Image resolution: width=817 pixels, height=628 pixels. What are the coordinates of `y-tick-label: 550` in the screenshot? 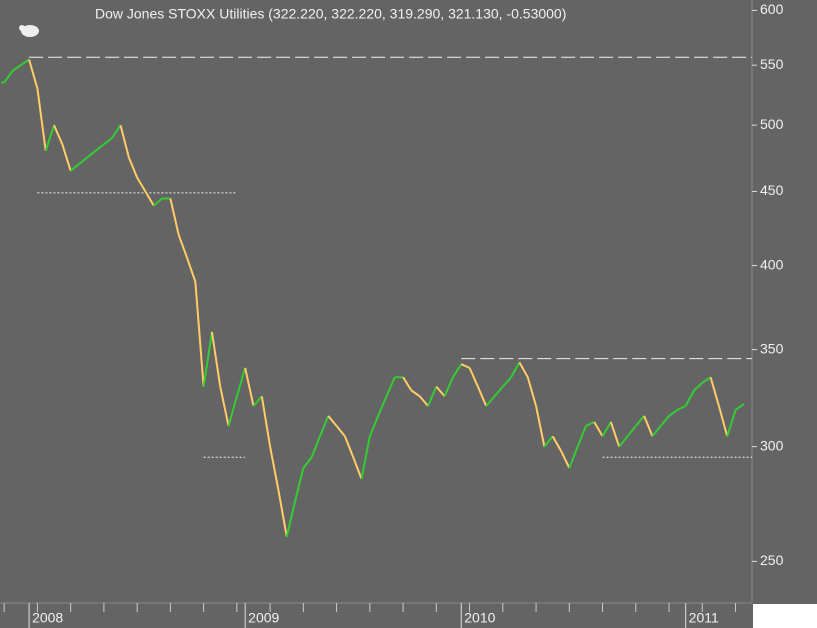 It's located at (772, 64).